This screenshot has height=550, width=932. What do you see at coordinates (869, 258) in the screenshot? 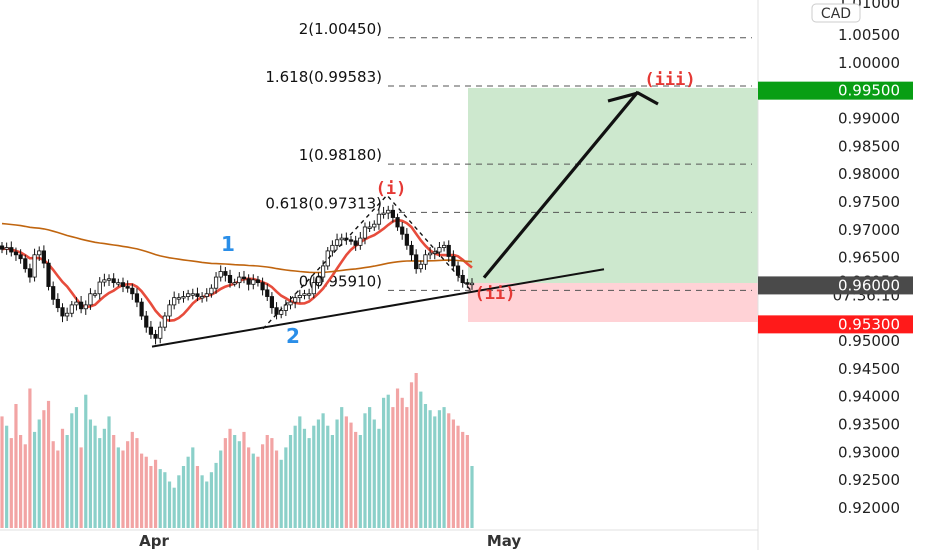
I see `price-tick-label: 0.96500` at bounding box center [869, 258].